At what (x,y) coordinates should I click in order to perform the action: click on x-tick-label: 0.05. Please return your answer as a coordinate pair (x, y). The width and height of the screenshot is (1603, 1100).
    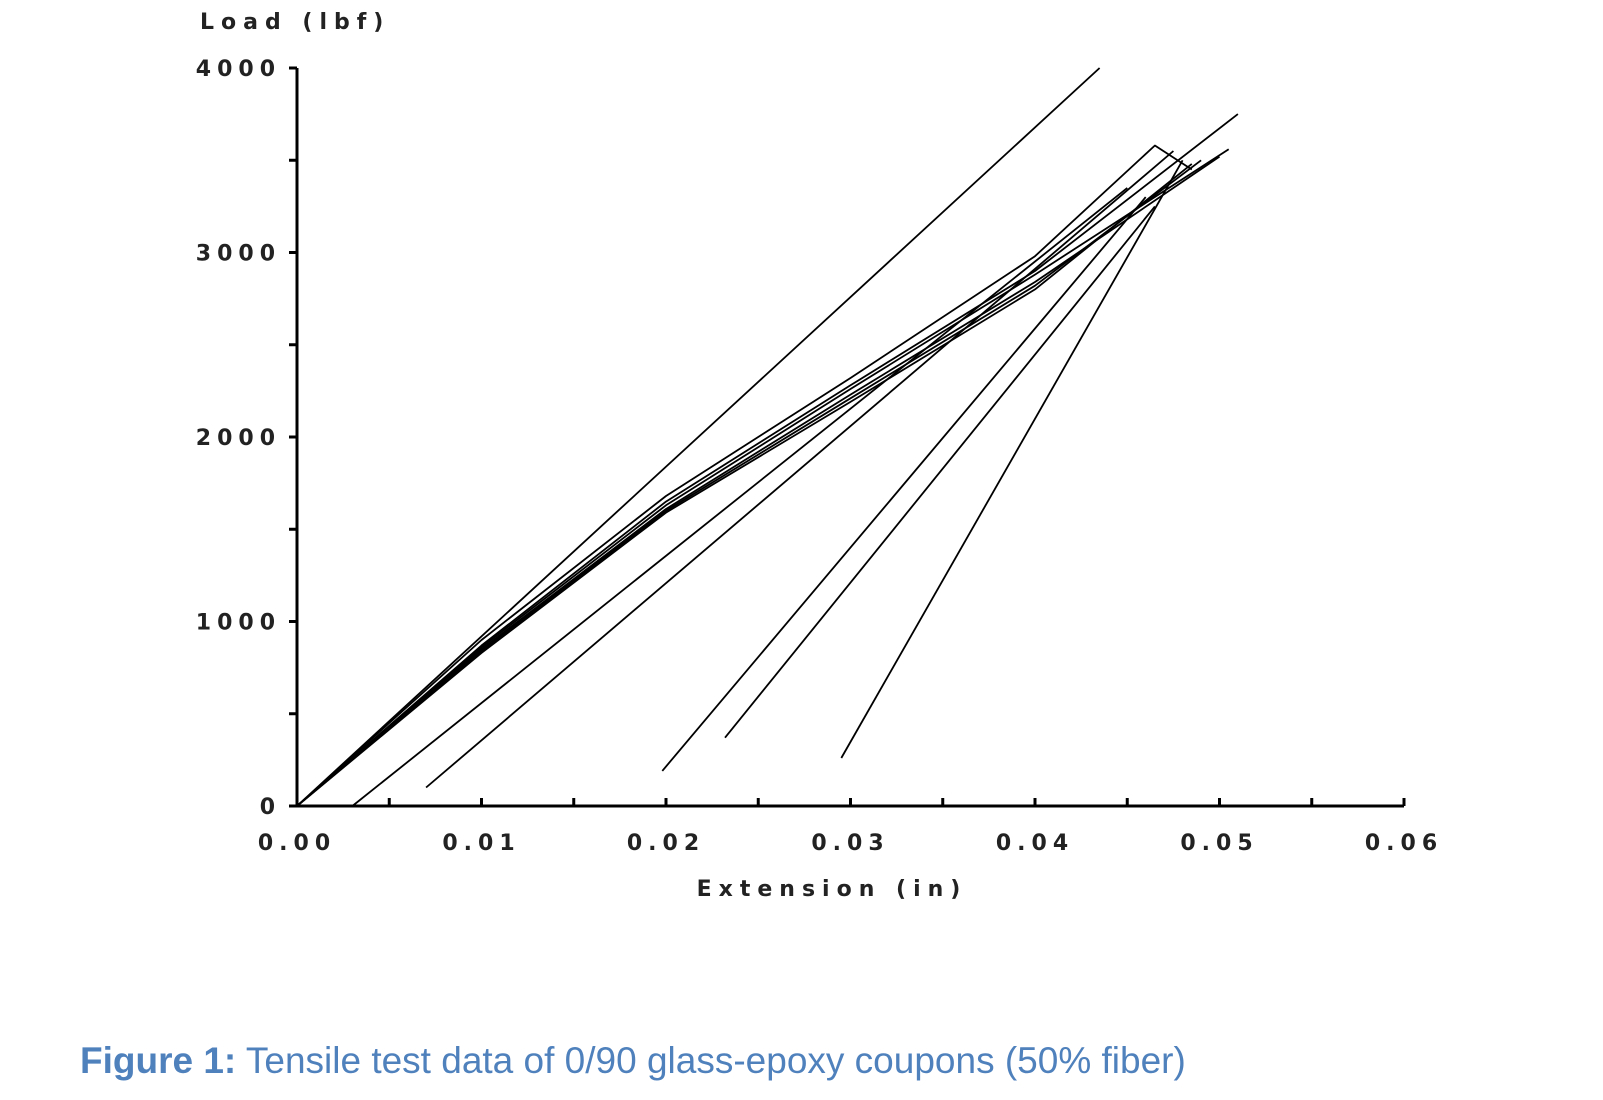
    Looking at the image, I should click on (1219, 843).